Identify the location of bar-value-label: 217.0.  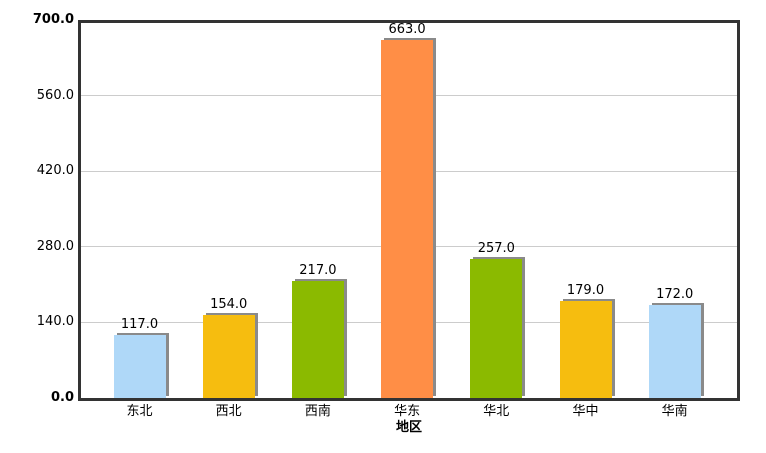
(318, 270).